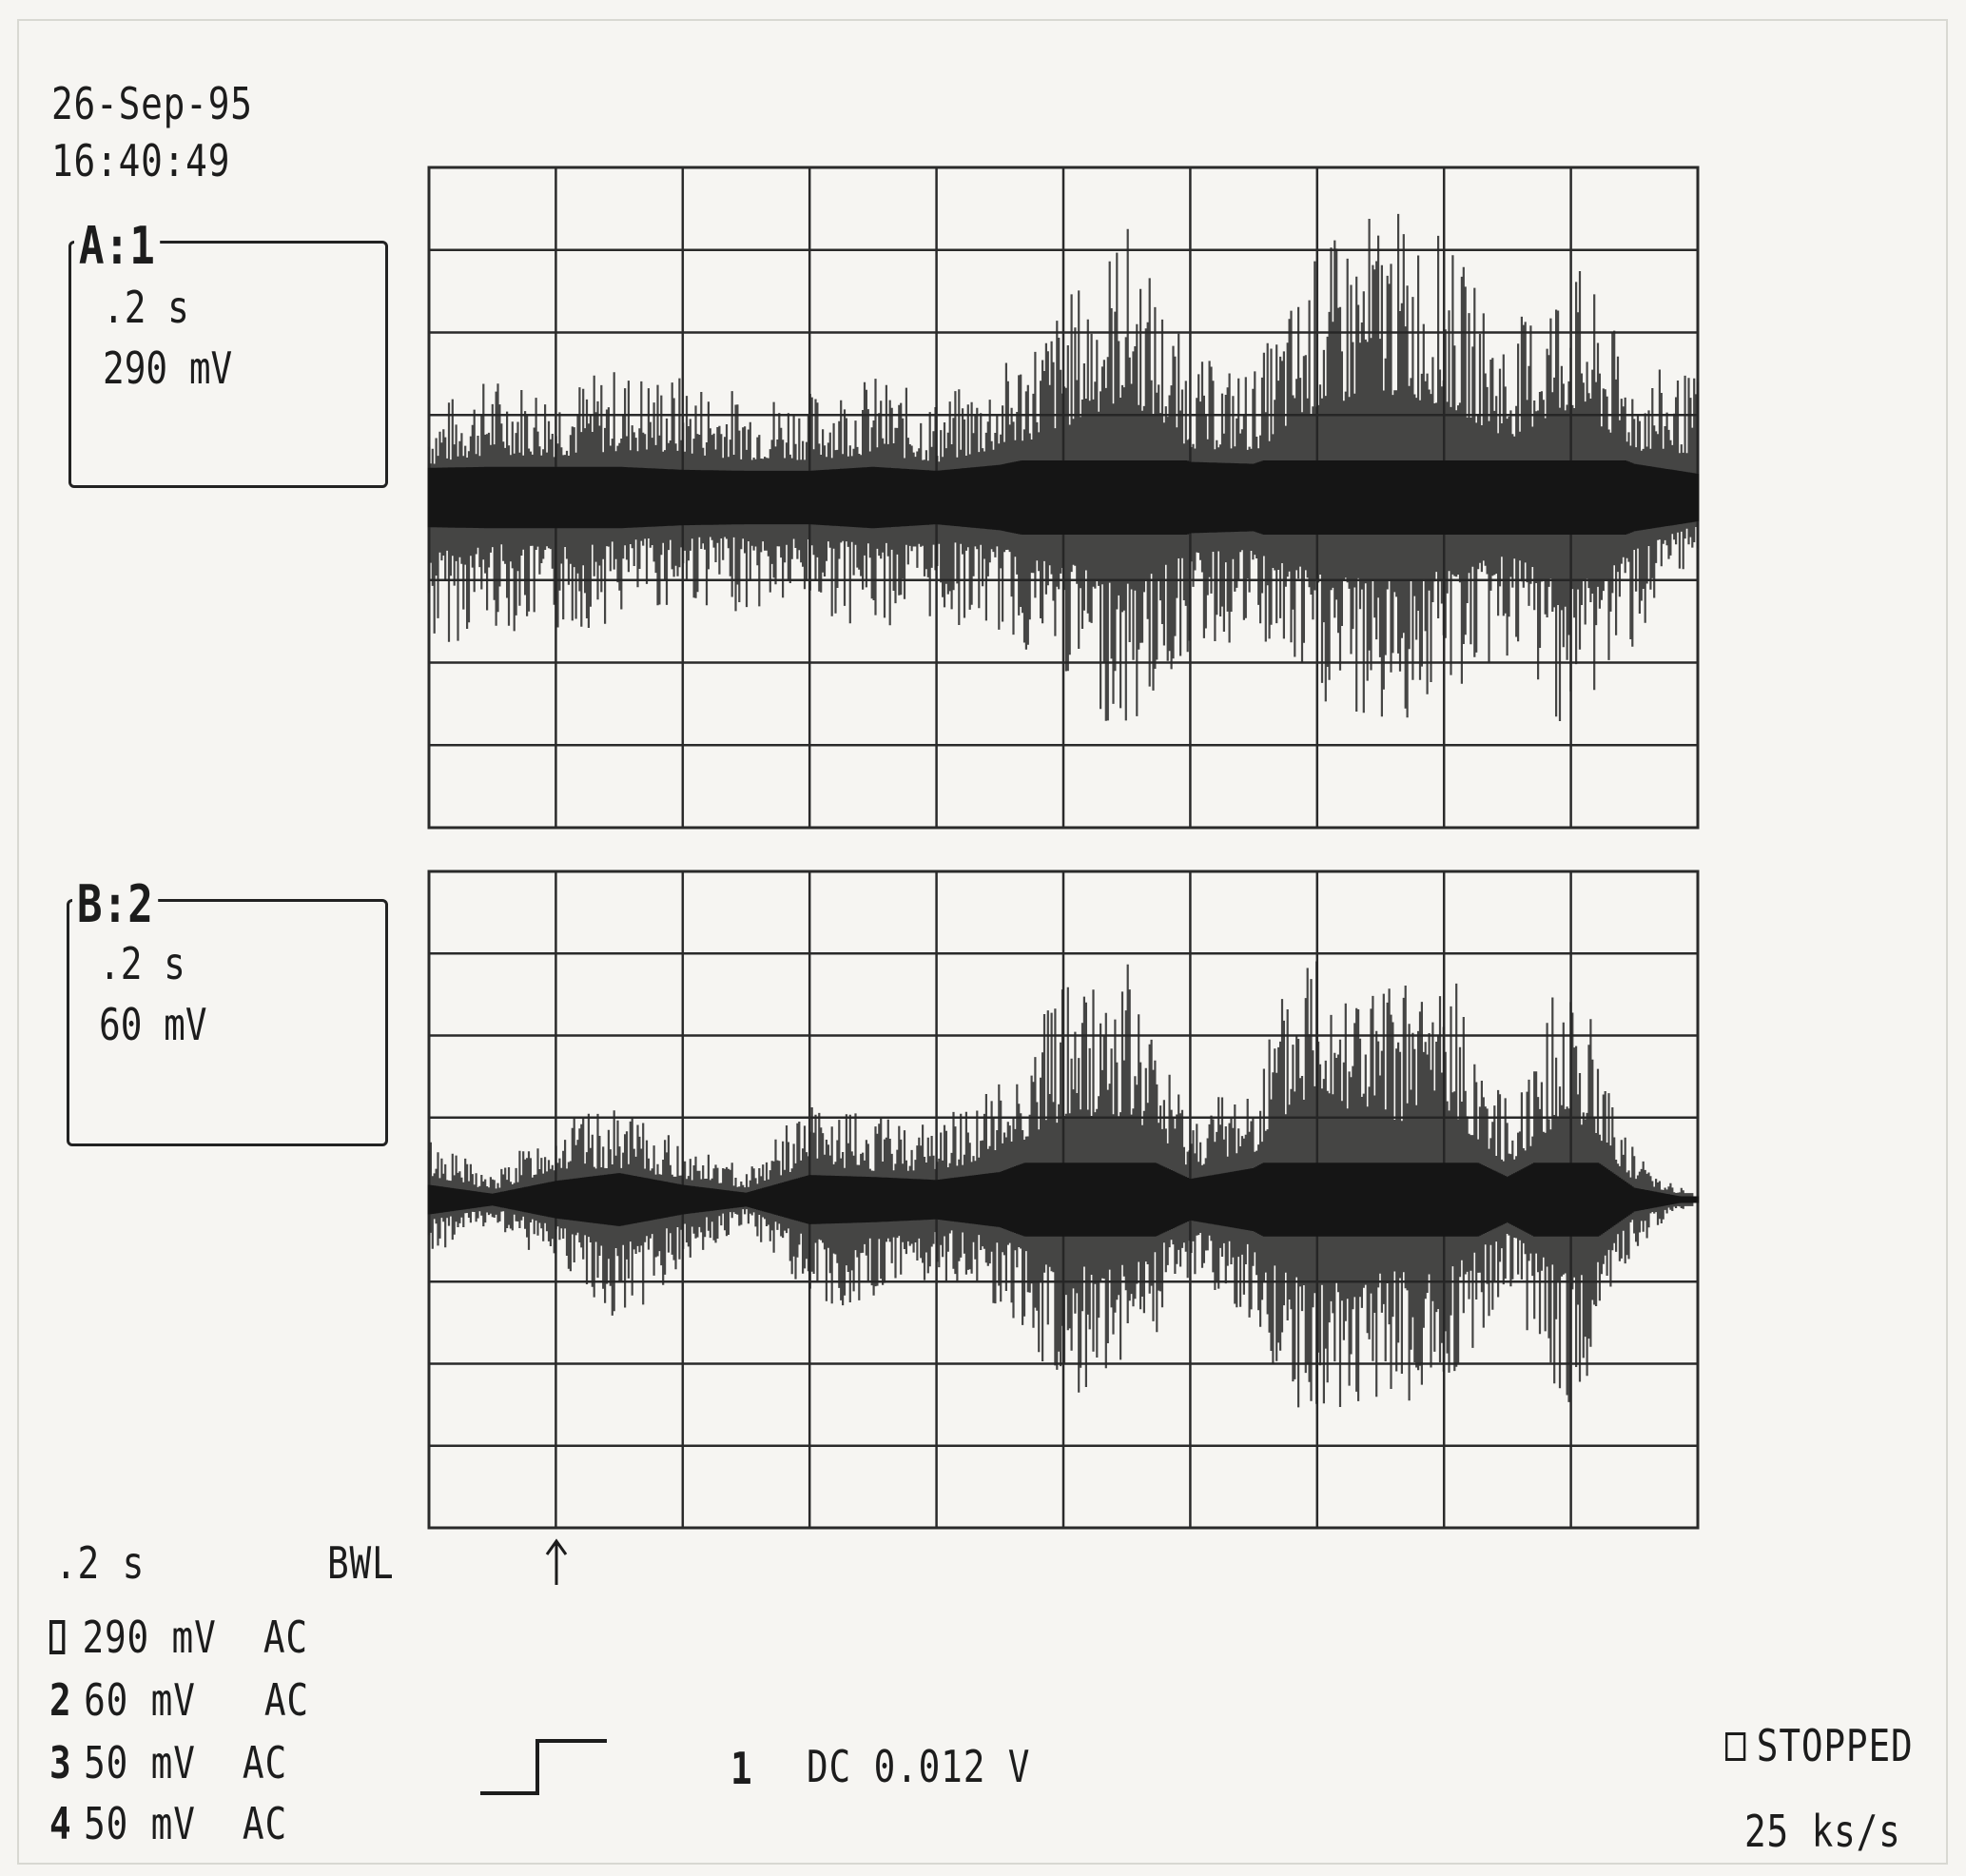 The image size is (1966, 1876). Describe the element at coordinates (153, 1024) in the screenshot. I see `channel-b-scale: 60 mV` at that location.